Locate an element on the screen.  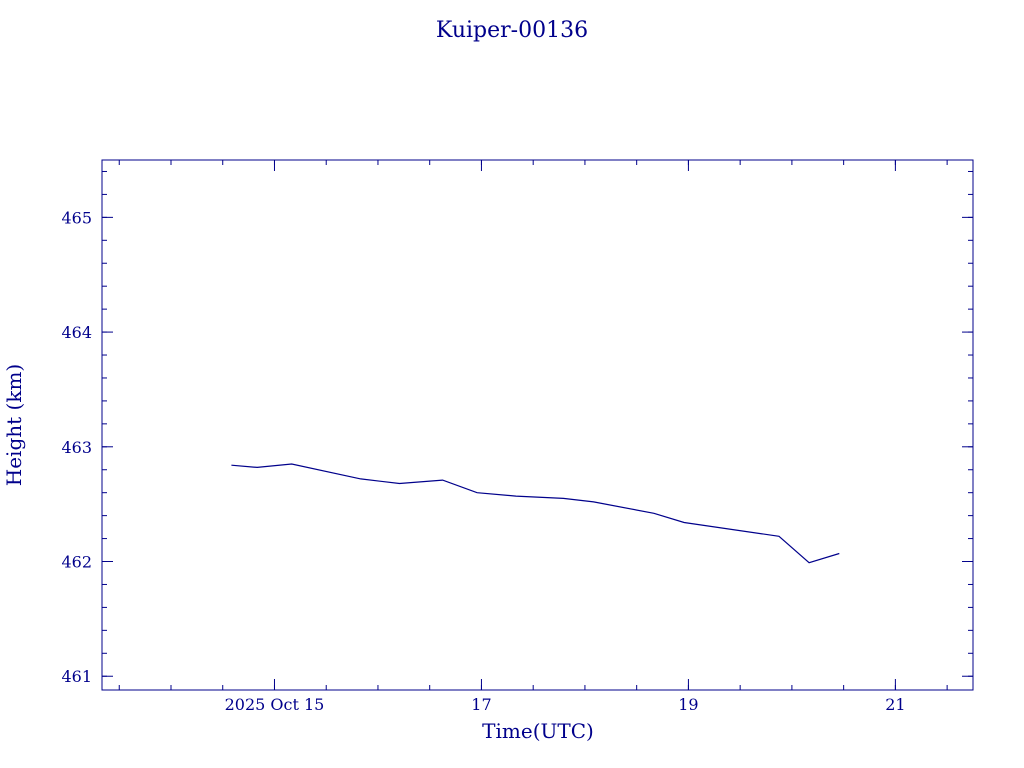
y-tick-label: 465 is located at coordinates (76, 217).